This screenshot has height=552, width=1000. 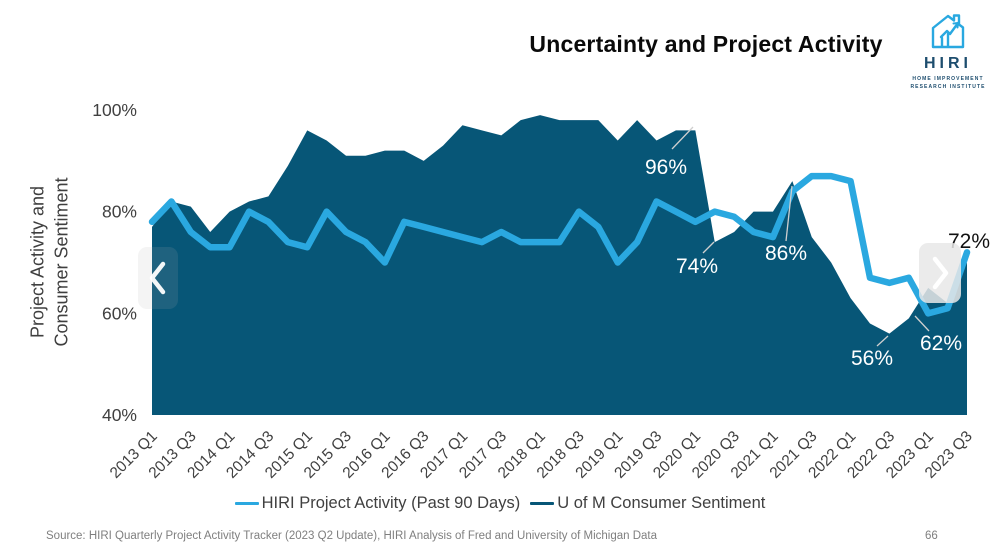 What do you see at coordinates (119, 313) in the screenshot?
I see `y-tick-label: 60%` at bounding box center [119, 313].